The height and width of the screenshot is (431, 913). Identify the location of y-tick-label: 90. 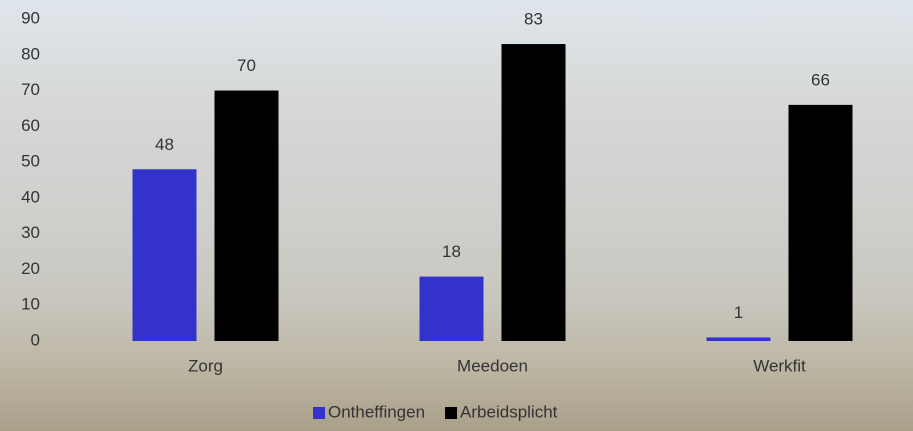
(30, 17).